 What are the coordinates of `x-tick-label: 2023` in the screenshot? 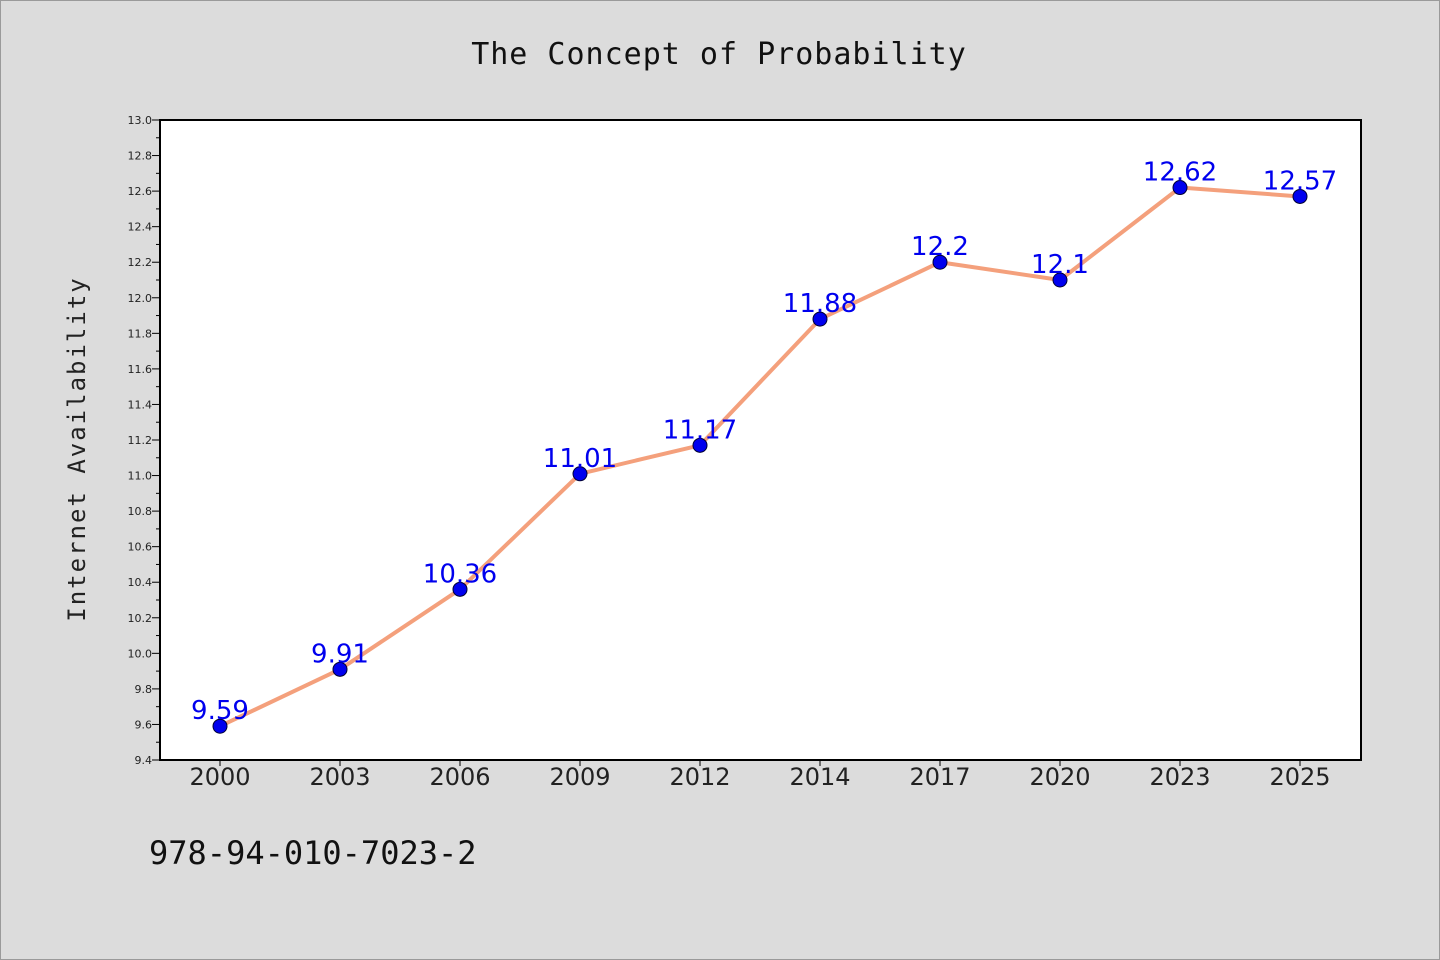 It's located at (1179, 777).